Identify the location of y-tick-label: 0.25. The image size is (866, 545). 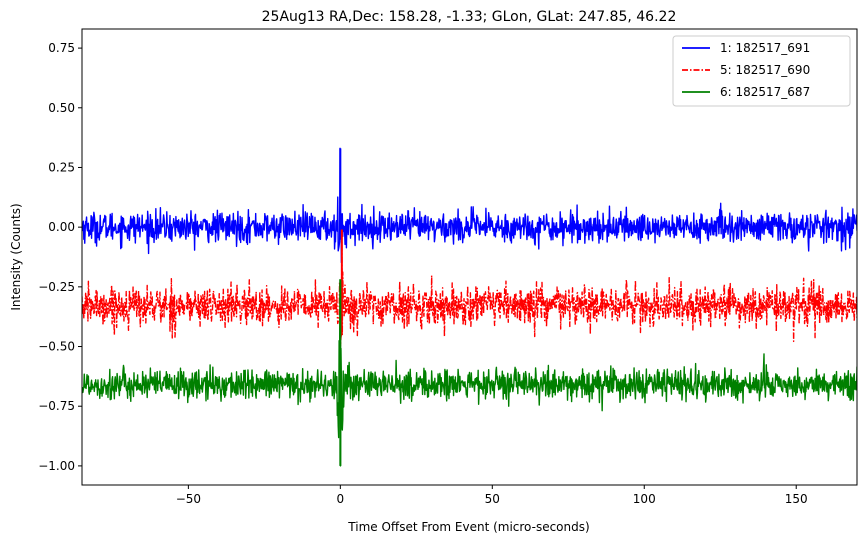
(61, 167).